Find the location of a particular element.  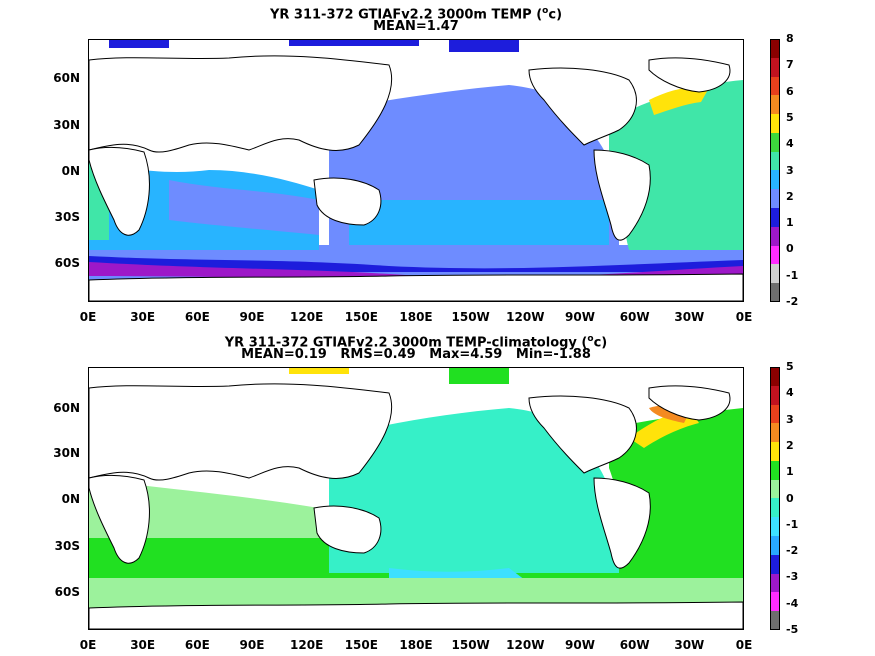

p1-ylabel: 60N is located at coordinates (66, 78).